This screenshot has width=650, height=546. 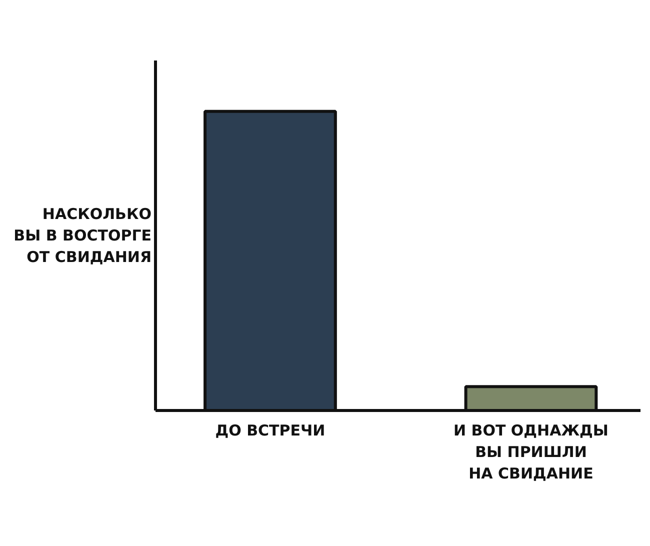 What do you see at coordinates (531, 452) in the screenshot?
I see `x-tick-label: И ВОТ ОДНАЖДЫ ВЫ ПРИШЛИ НА СВИДАНИЕ` at bounding box center [531, 452].